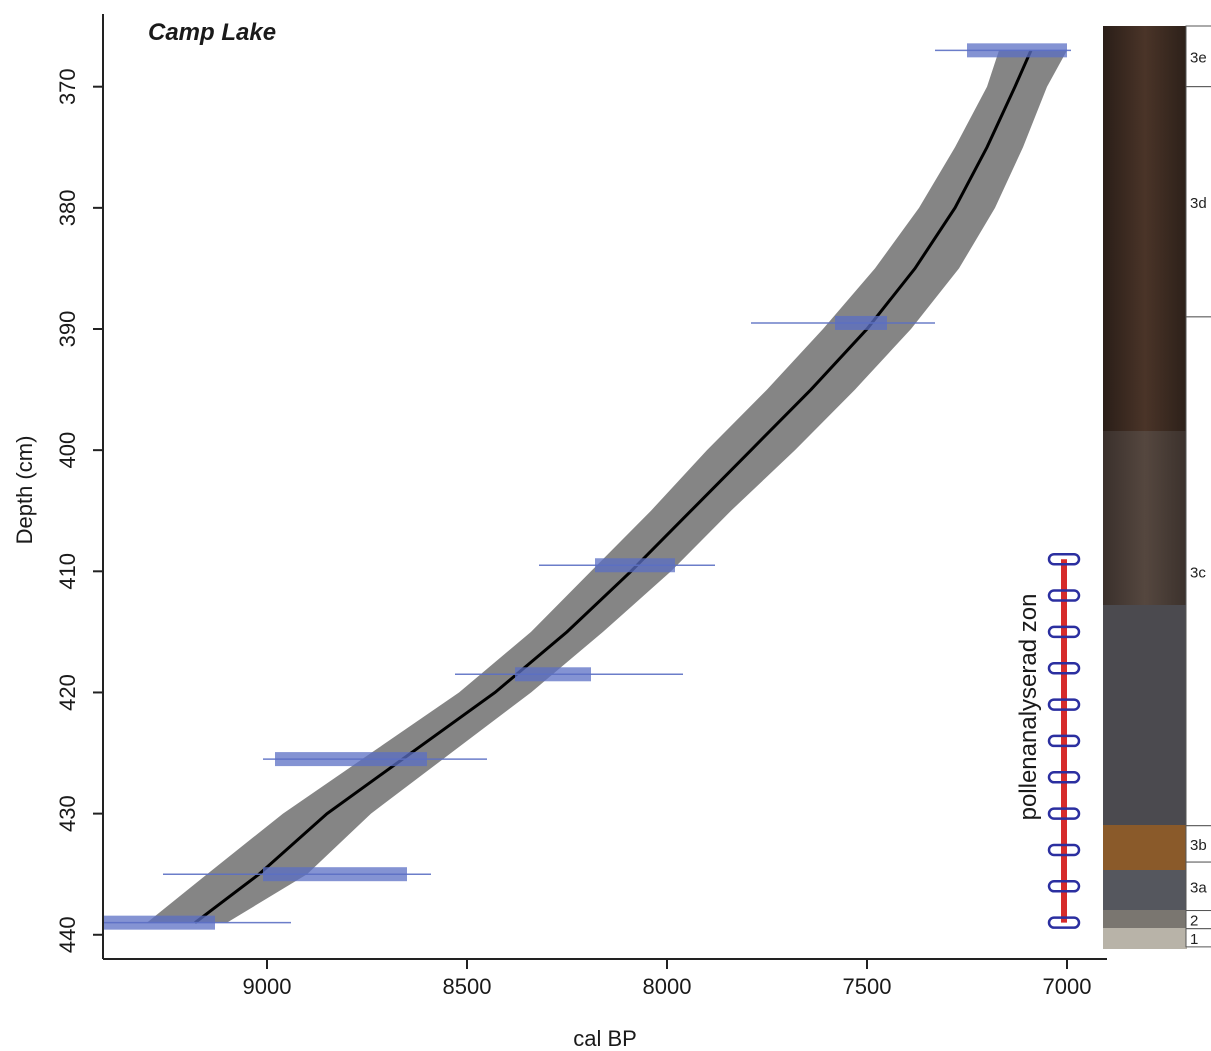 The image size is (1211, 1051). Describe the element at coordinates (467, 986) in the screenshot. I see `x-tick-label-8500: 8500` at that location.